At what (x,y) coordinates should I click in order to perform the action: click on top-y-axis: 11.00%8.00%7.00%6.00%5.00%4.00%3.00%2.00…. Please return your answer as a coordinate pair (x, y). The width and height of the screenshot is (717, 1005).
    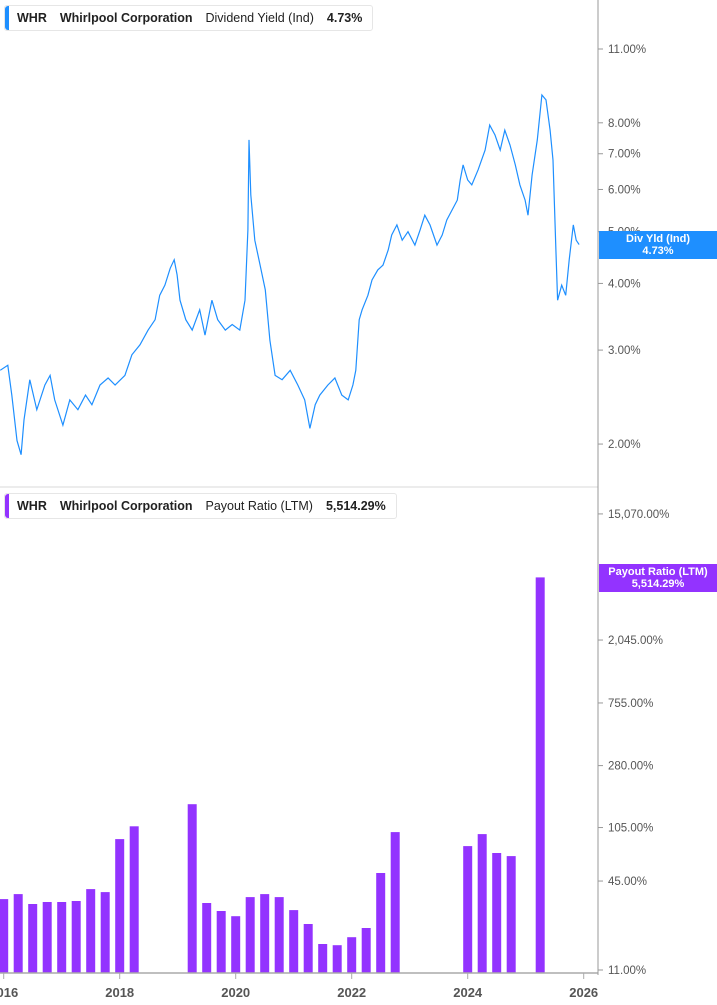
    Looking at the image, I should click on (622, 247).